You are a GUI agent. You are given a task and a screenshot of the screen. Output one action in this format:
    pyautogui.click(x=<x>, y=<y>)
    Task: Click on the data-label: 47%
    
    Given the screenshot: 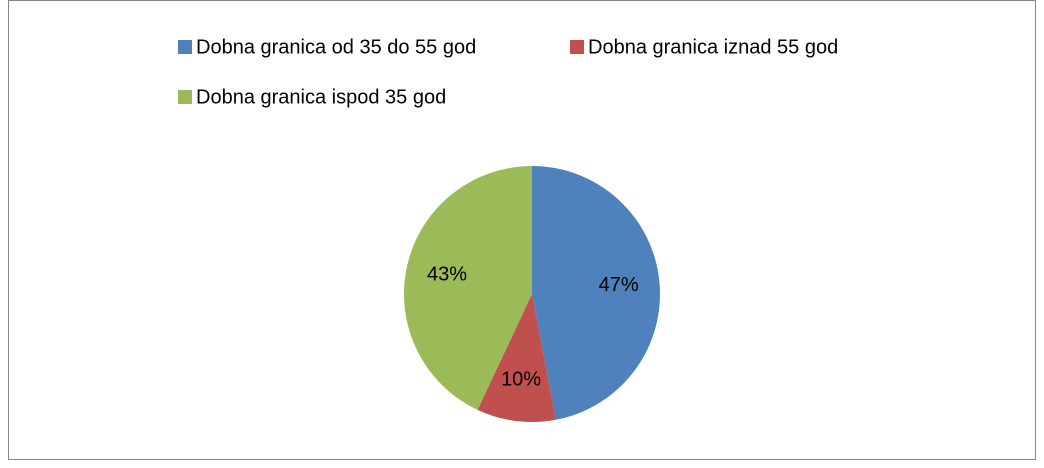 What is the action you would take?
    pyautogui.click(x=619, y=285)
    